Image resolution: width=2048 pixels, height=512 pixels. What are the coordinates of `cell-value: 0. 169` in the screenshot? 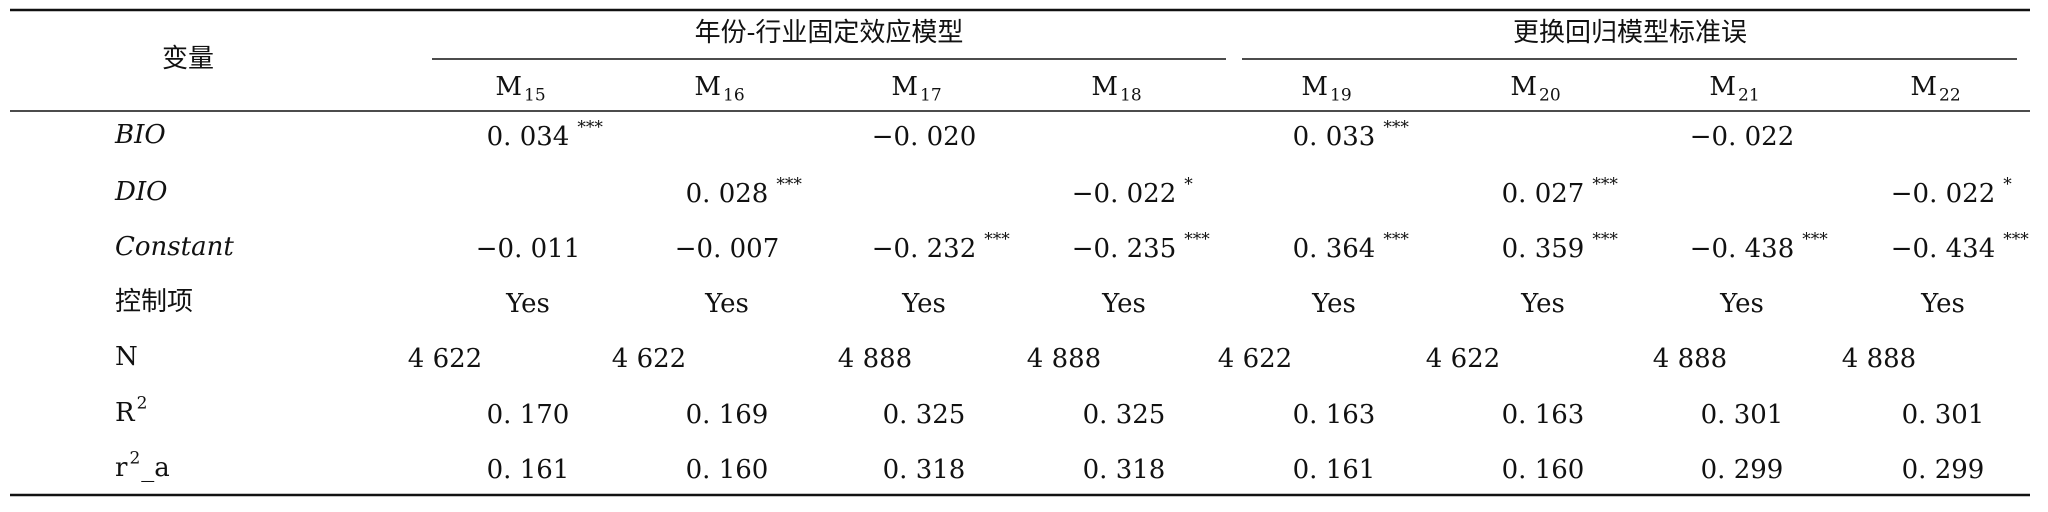 It's located at (727, 415).